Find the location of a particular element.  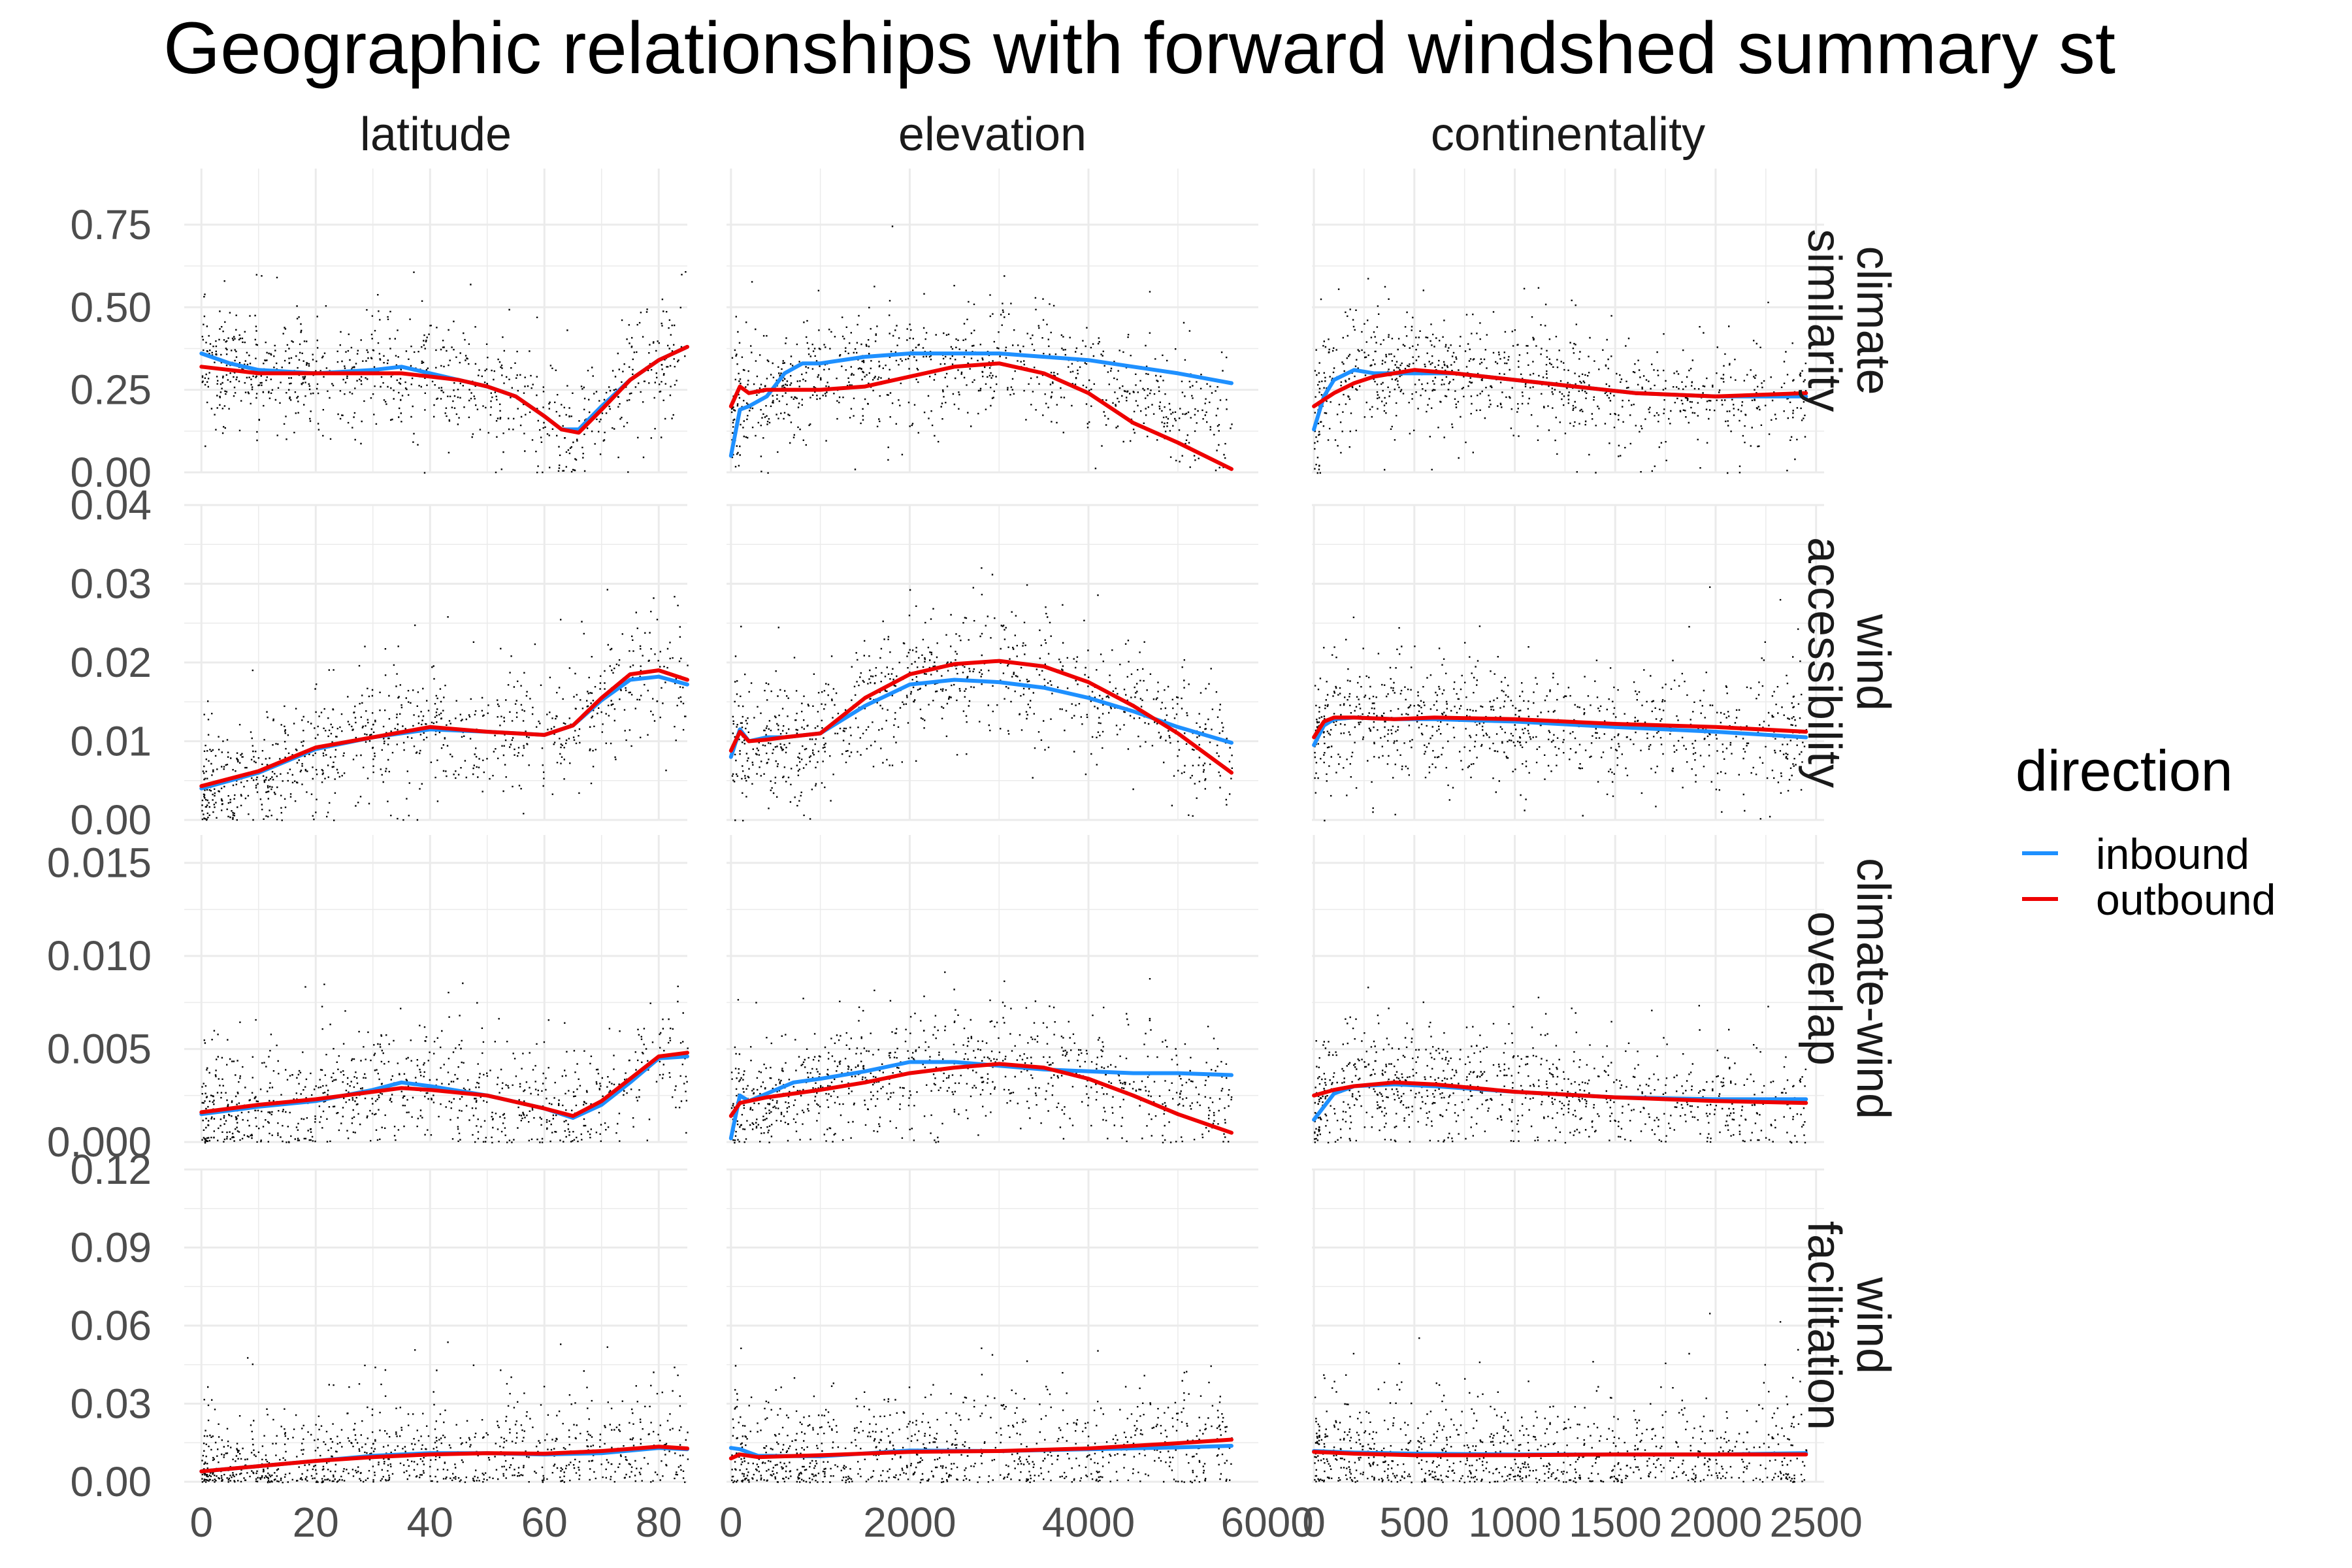

panel-climate-wind-overlap-continentality is located at coordinates (1568, 989).